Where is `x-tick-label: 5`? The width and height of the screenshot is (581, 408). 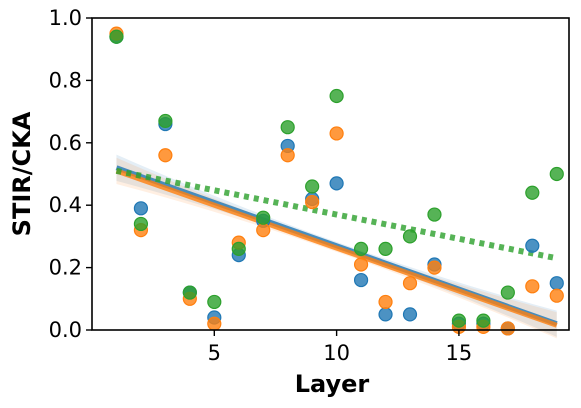 x-tick-label: 5 is located at coordinates (214, 353).